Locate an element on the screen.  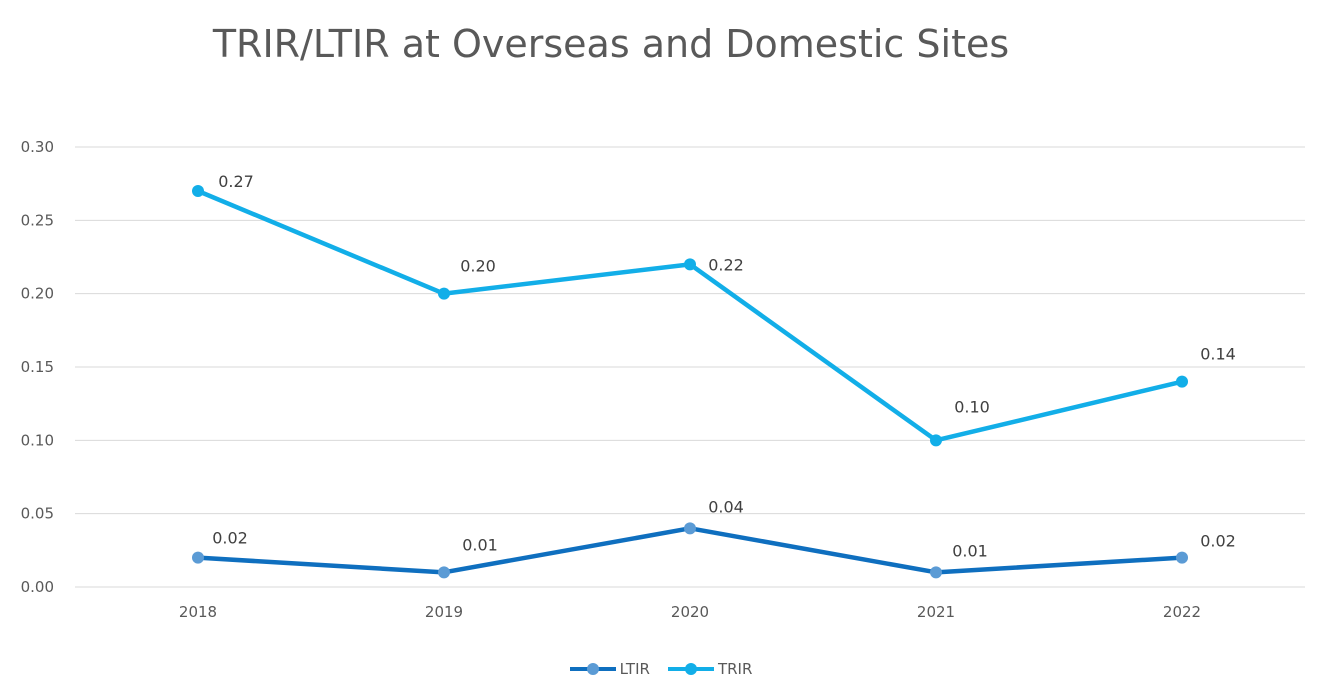
y-tick-label: 0.00 is located at coordinates (37, 587).